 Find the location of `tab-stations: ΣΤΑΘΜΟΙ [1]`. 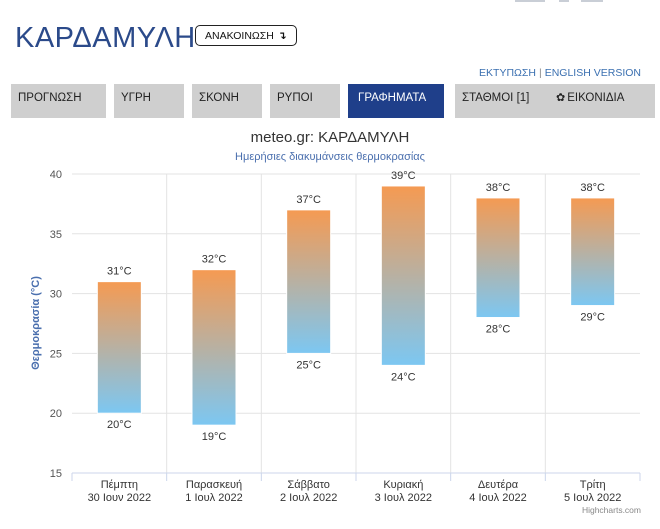

tab-stations: ΣΤΑΘΜΟΙ [1] is located at coordinates (503, 101).